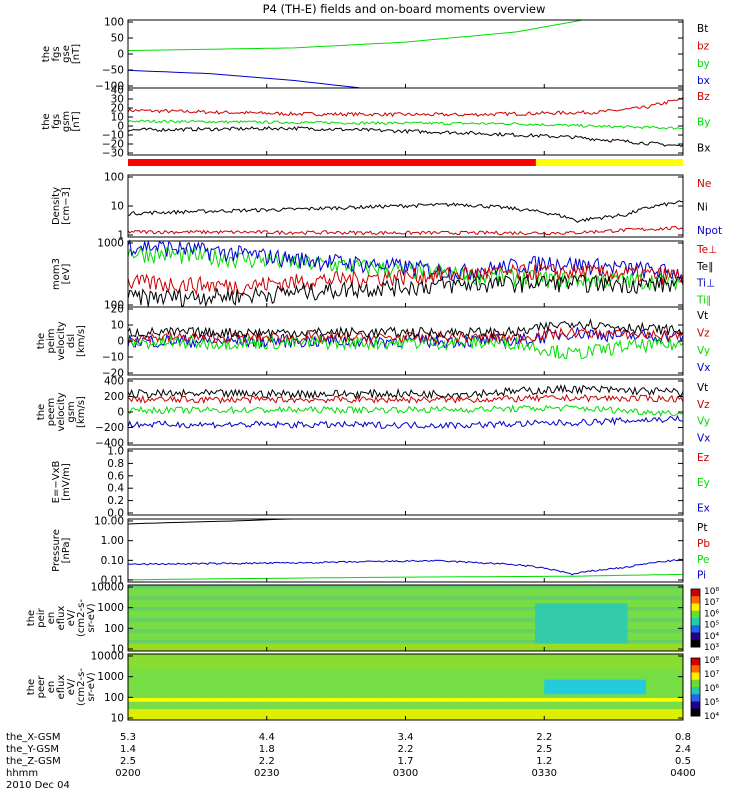 The width and height of the screenshot is (750, 800). Describe the element at coordinates (113, 145) in the screenshot. I see `y-tick-label: −20` at that location.